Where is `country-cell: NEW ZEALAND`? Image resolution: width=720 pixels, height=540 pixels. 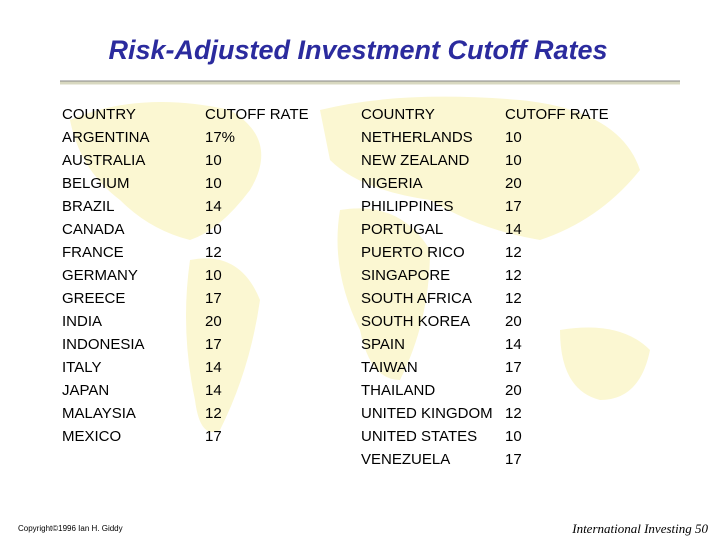
country-cell: NEW ZEALAND is located at coordinates (415, 160).